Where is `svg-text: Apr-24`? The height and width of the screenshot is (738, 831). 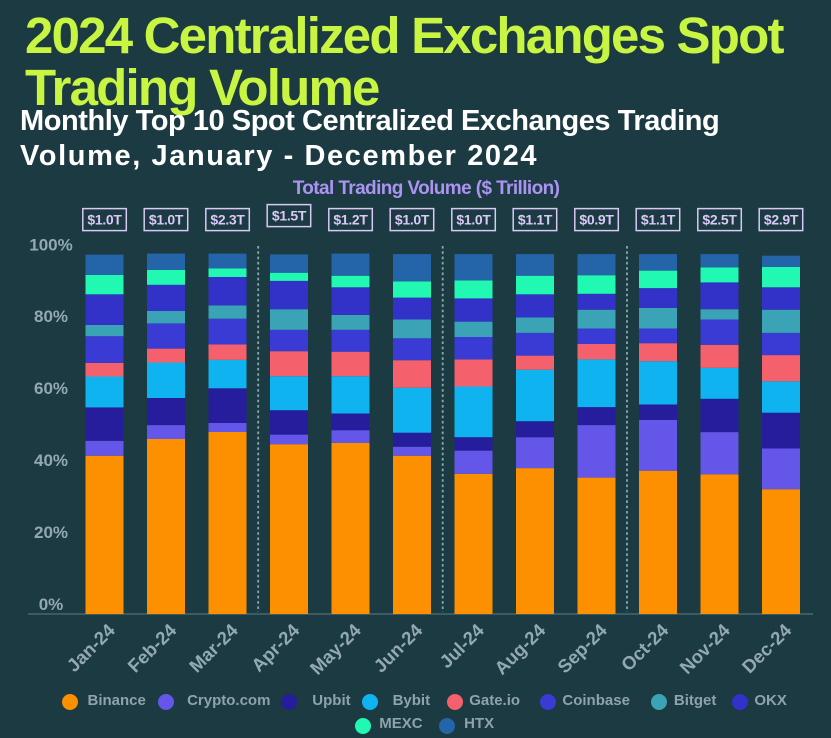 svg-text: Apr-24 is located at coordinates (275, 647).